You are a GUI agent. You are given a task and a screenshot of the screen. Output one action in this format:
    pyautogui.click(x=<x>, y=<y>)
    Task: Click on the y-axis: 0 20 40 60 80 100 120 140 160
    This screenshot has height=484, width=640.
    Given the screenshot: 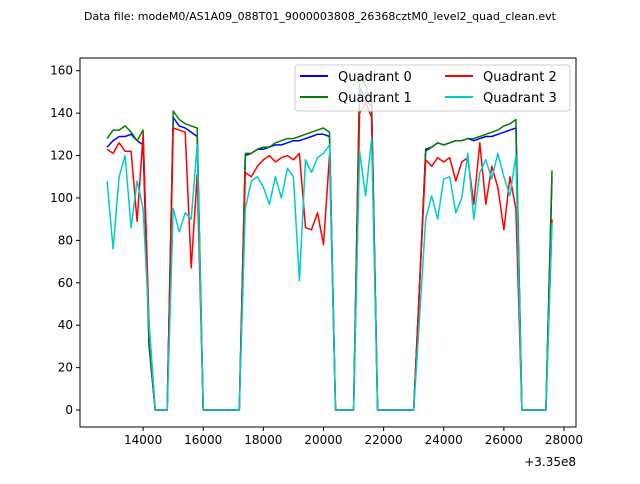 What is the action you would take?
    pyautogui.click(x=65, y=240)
    